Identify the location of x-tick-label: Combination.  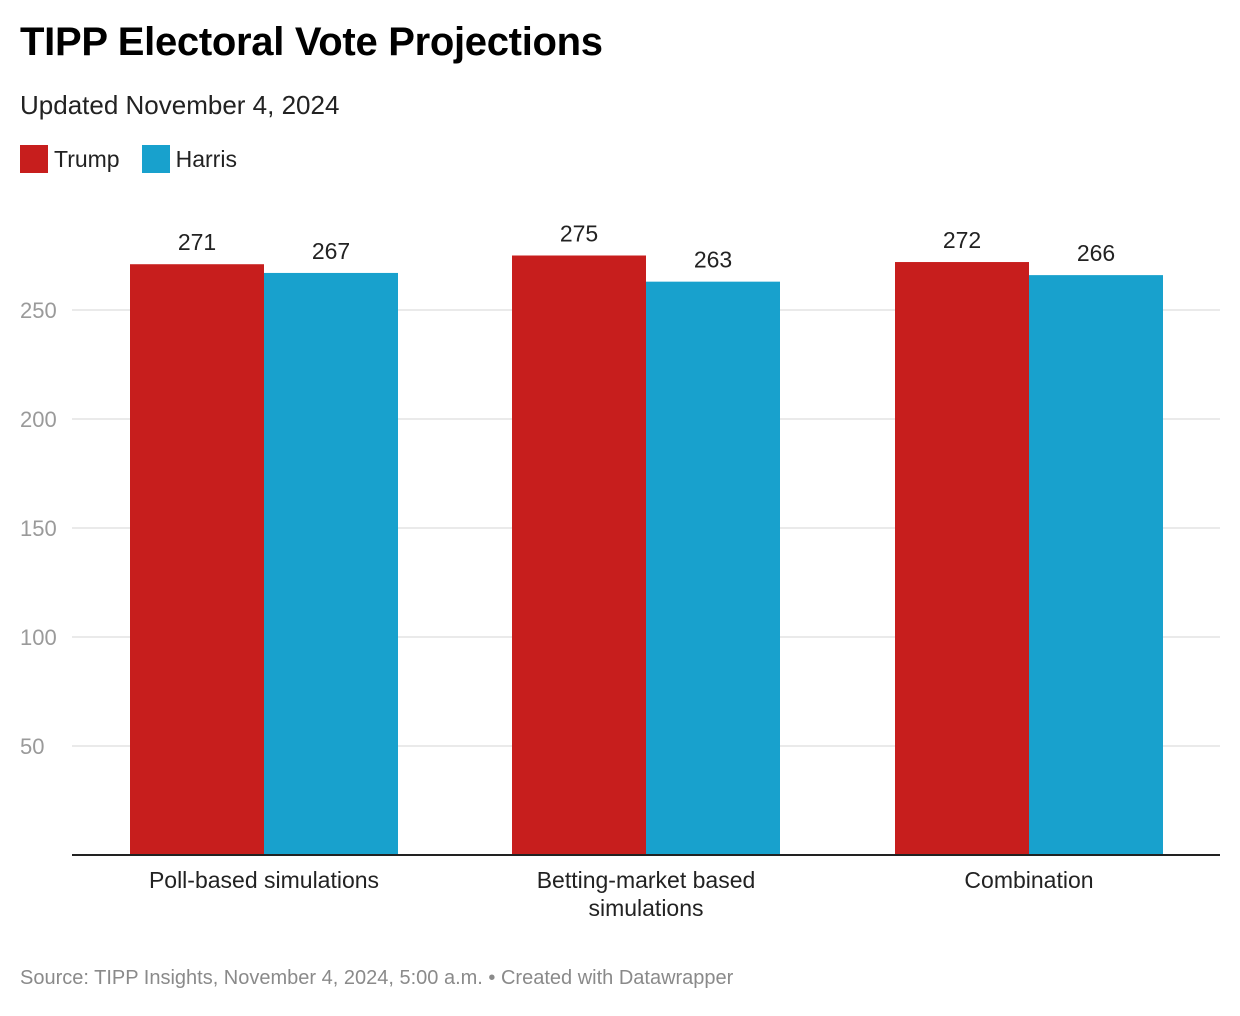
(1028, 880).